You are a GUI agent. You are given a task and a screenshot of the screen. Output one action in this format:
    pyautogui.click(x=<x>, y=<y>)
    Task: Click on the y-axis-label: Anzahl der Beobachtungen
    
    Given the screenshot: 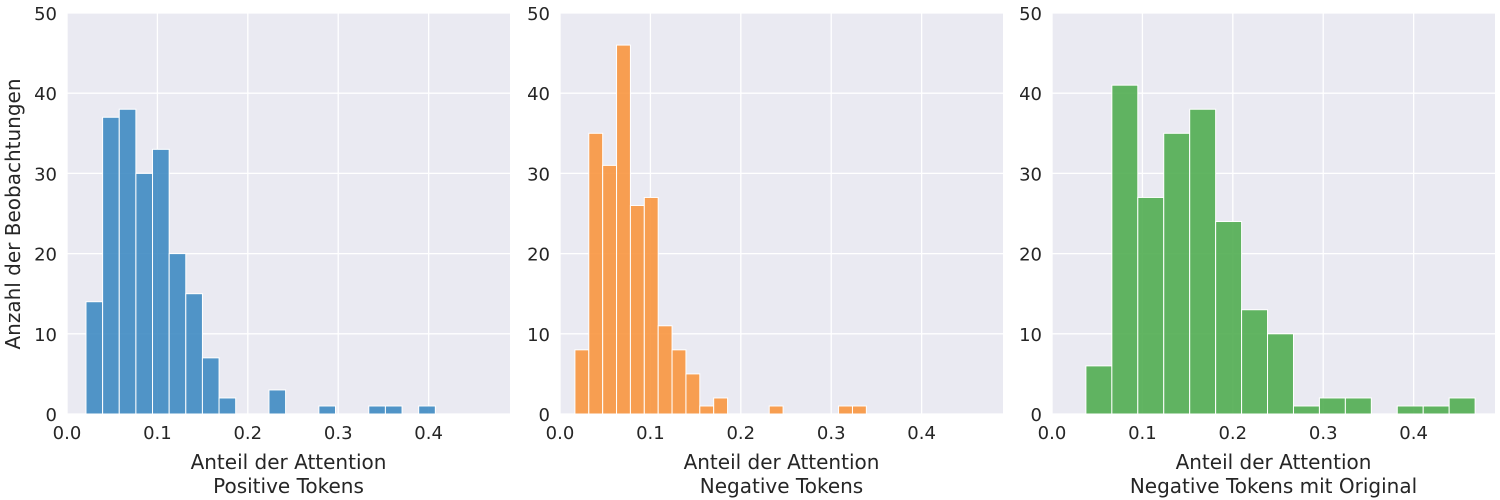 What is the action you would take?
    pyautogui.click(x=13, y=213)
    